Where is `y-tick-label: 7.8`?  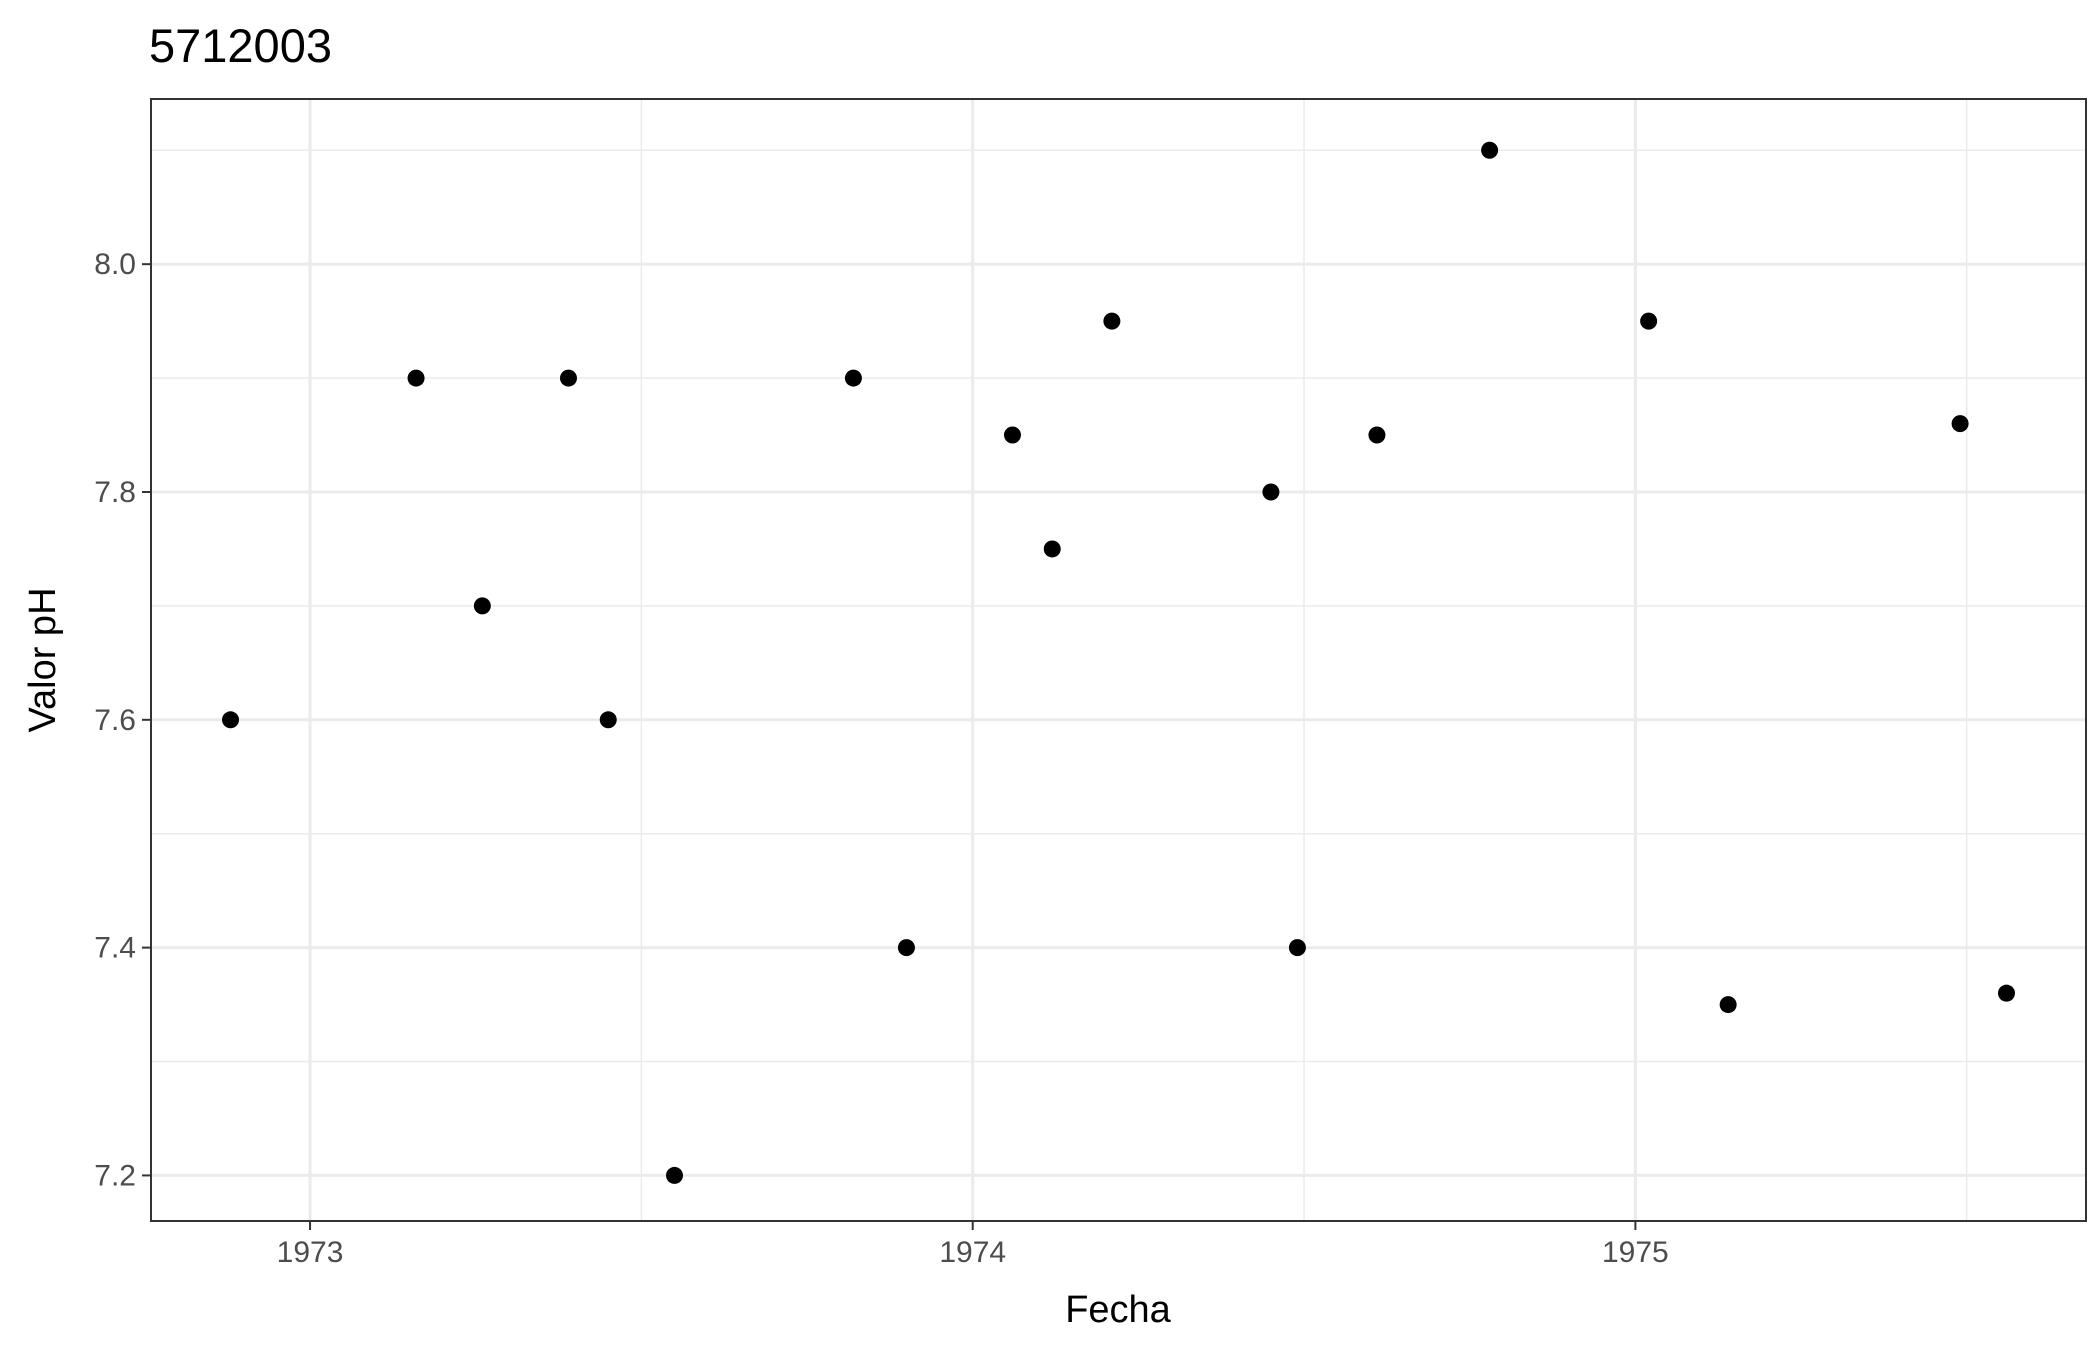 y-tick-label: 7.8 is located at coordinates (115, 492).